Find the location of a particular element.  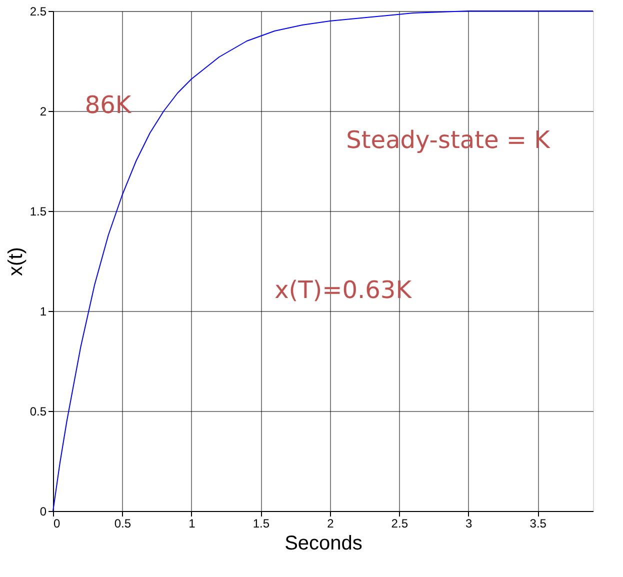

y-tick-label: 2 is located at coordinates (43, 111).